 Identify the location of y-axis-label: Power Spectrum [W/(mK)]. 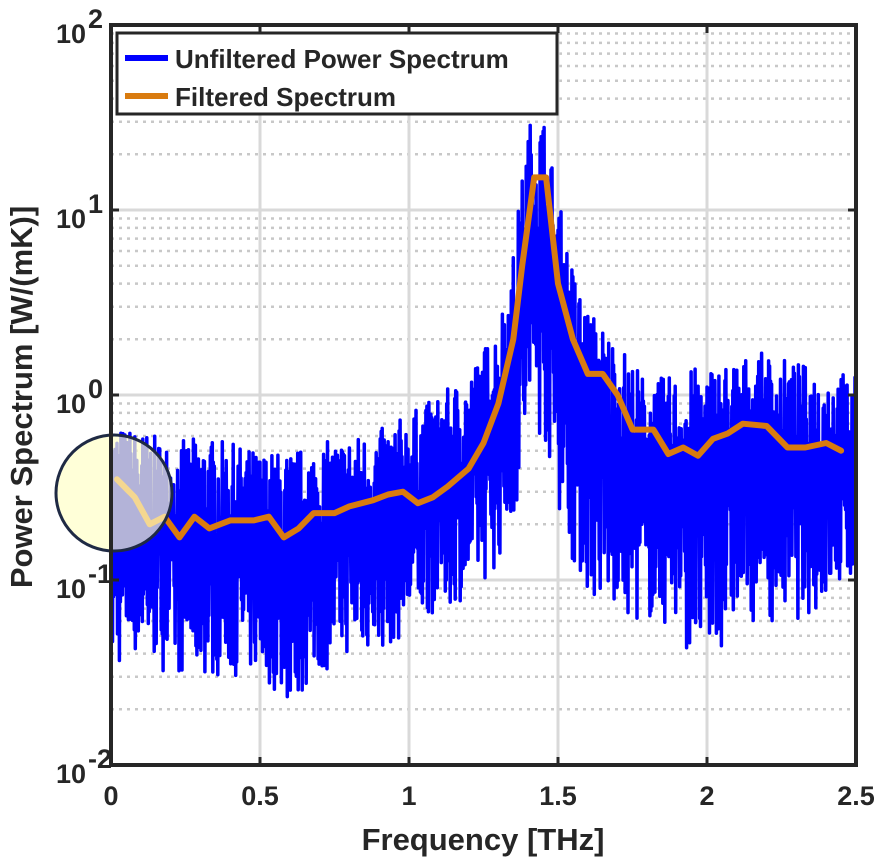
(21, 397).